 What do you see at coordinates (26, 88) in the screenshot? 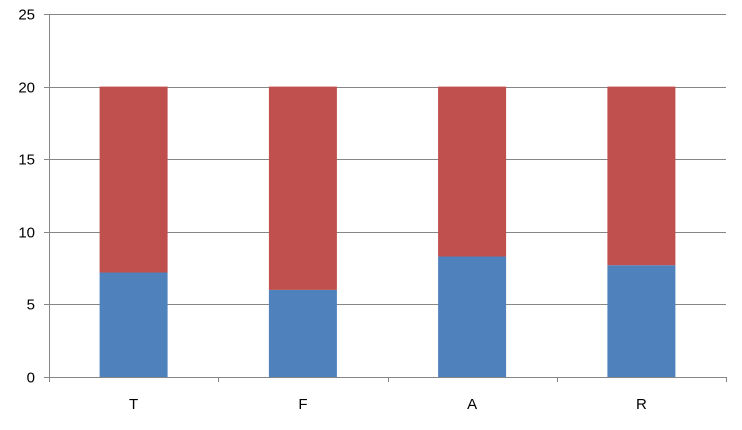
I see `y-tick-label: 20` at bounding box center [26, 88].